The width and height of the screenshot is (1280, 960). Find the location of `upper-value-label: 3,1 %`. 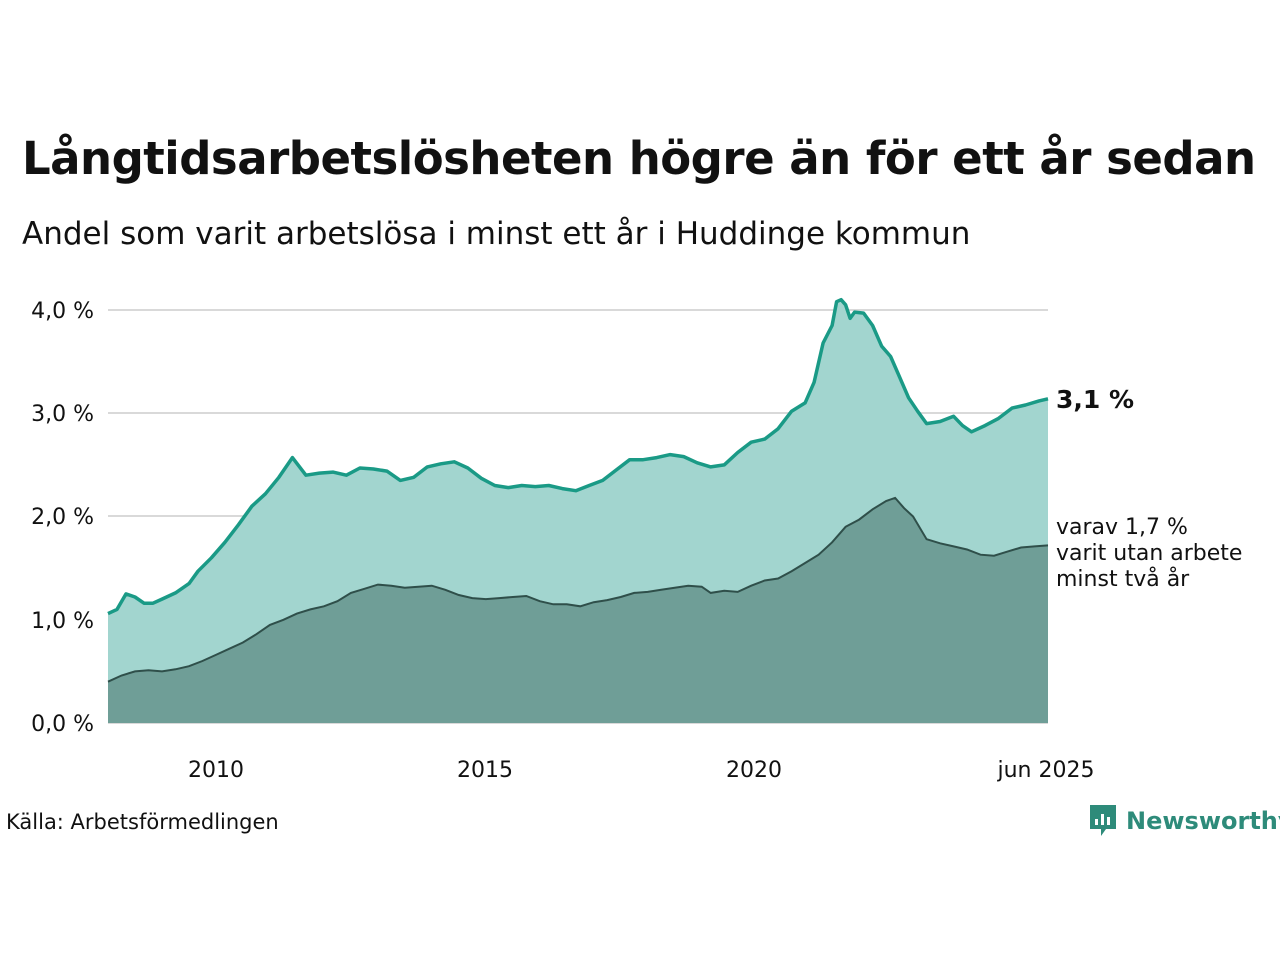

upper-value-label: 3,1 % is located at coordinates (1095, 399).